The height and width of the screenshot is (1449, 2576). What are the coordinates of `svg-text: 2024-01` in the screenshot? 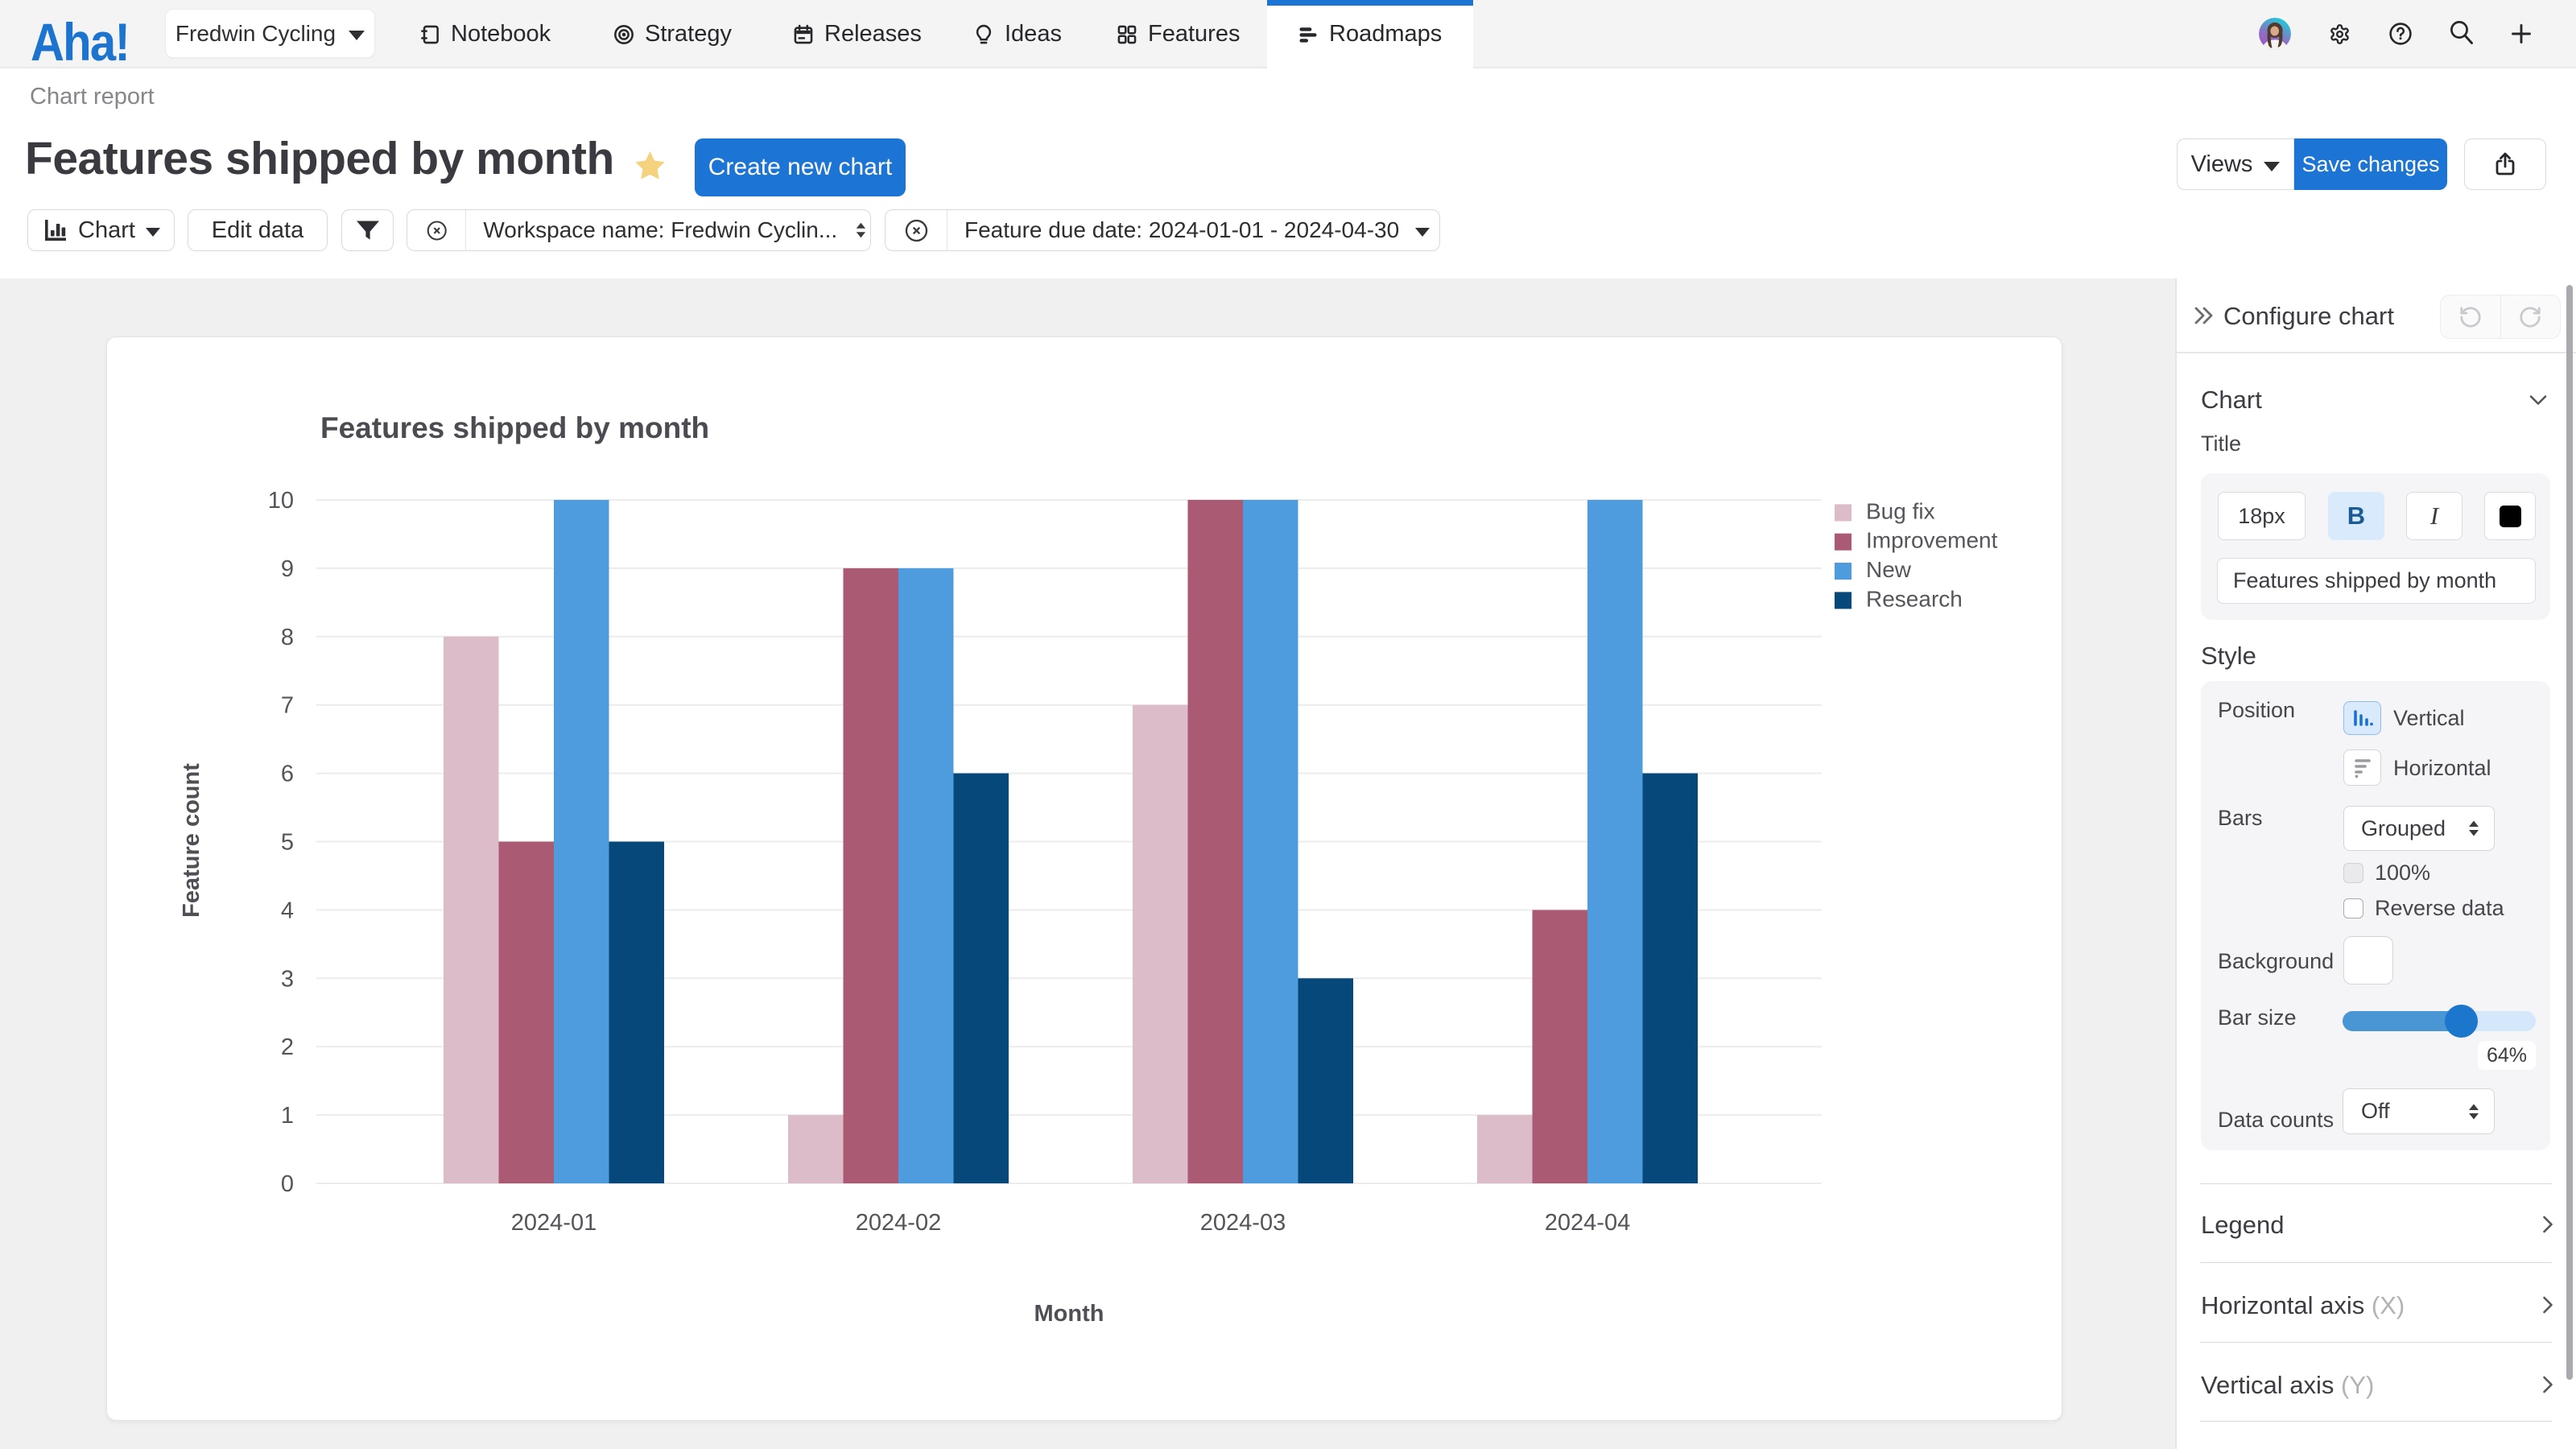 It's located at (554, 1223).